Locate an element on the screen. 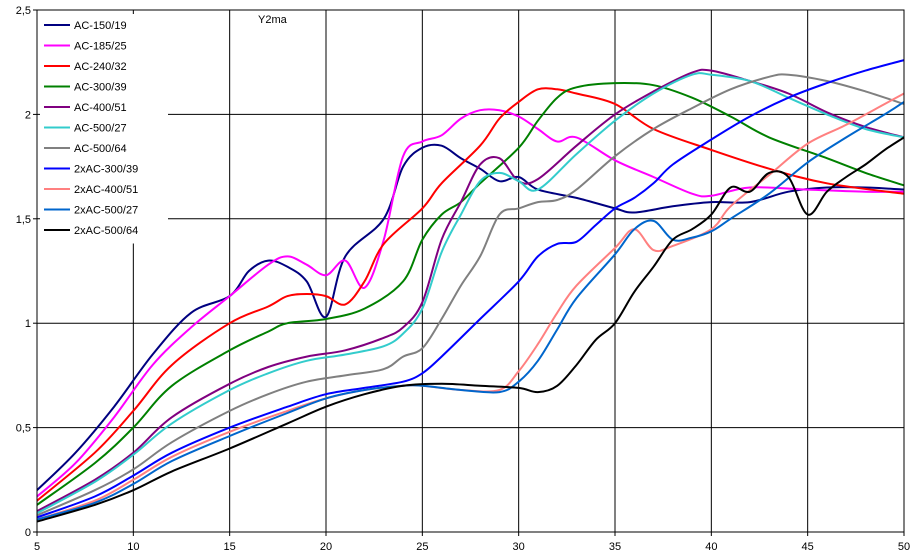 This screenshot has width=917, height=558. x-tick-label: 30 is located at coordinates (519, 547).